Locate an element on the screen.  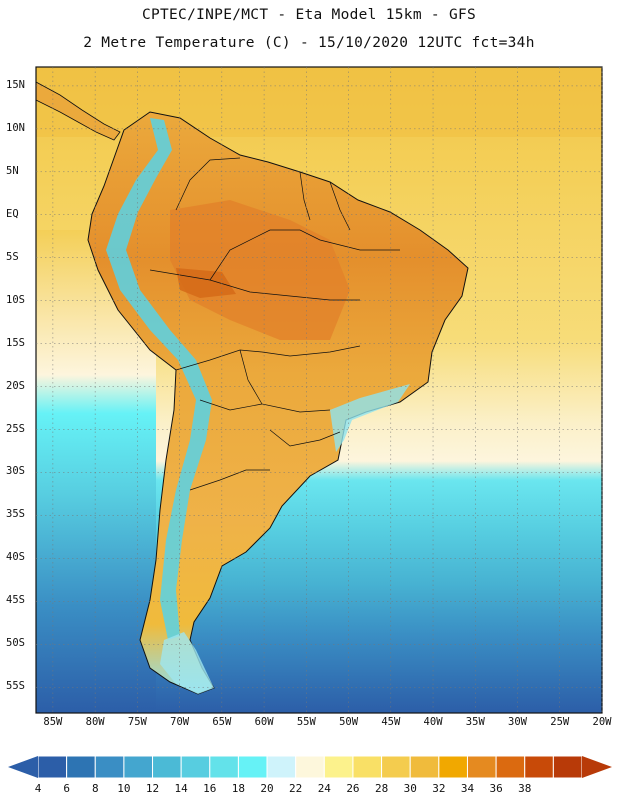
lat-tick-label: 25S is located at coordinates (15, 428).